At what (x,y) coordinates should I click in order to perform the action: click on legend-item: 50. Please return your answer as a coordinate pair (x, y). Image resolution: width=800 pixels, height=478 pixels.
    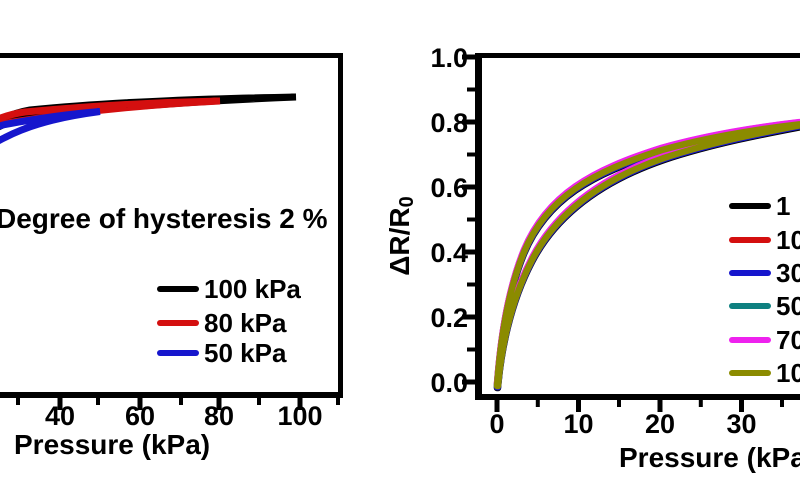
    Looking at the image, I should click on (764, 306).